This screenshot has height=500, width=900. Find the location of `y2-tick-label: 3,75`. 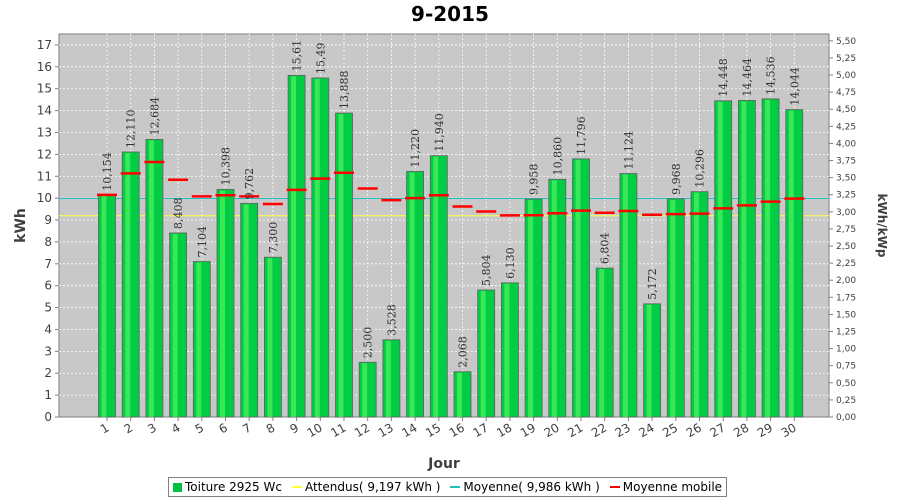

y2-tick-label: 3,75 is located at coordinates (846, 162).